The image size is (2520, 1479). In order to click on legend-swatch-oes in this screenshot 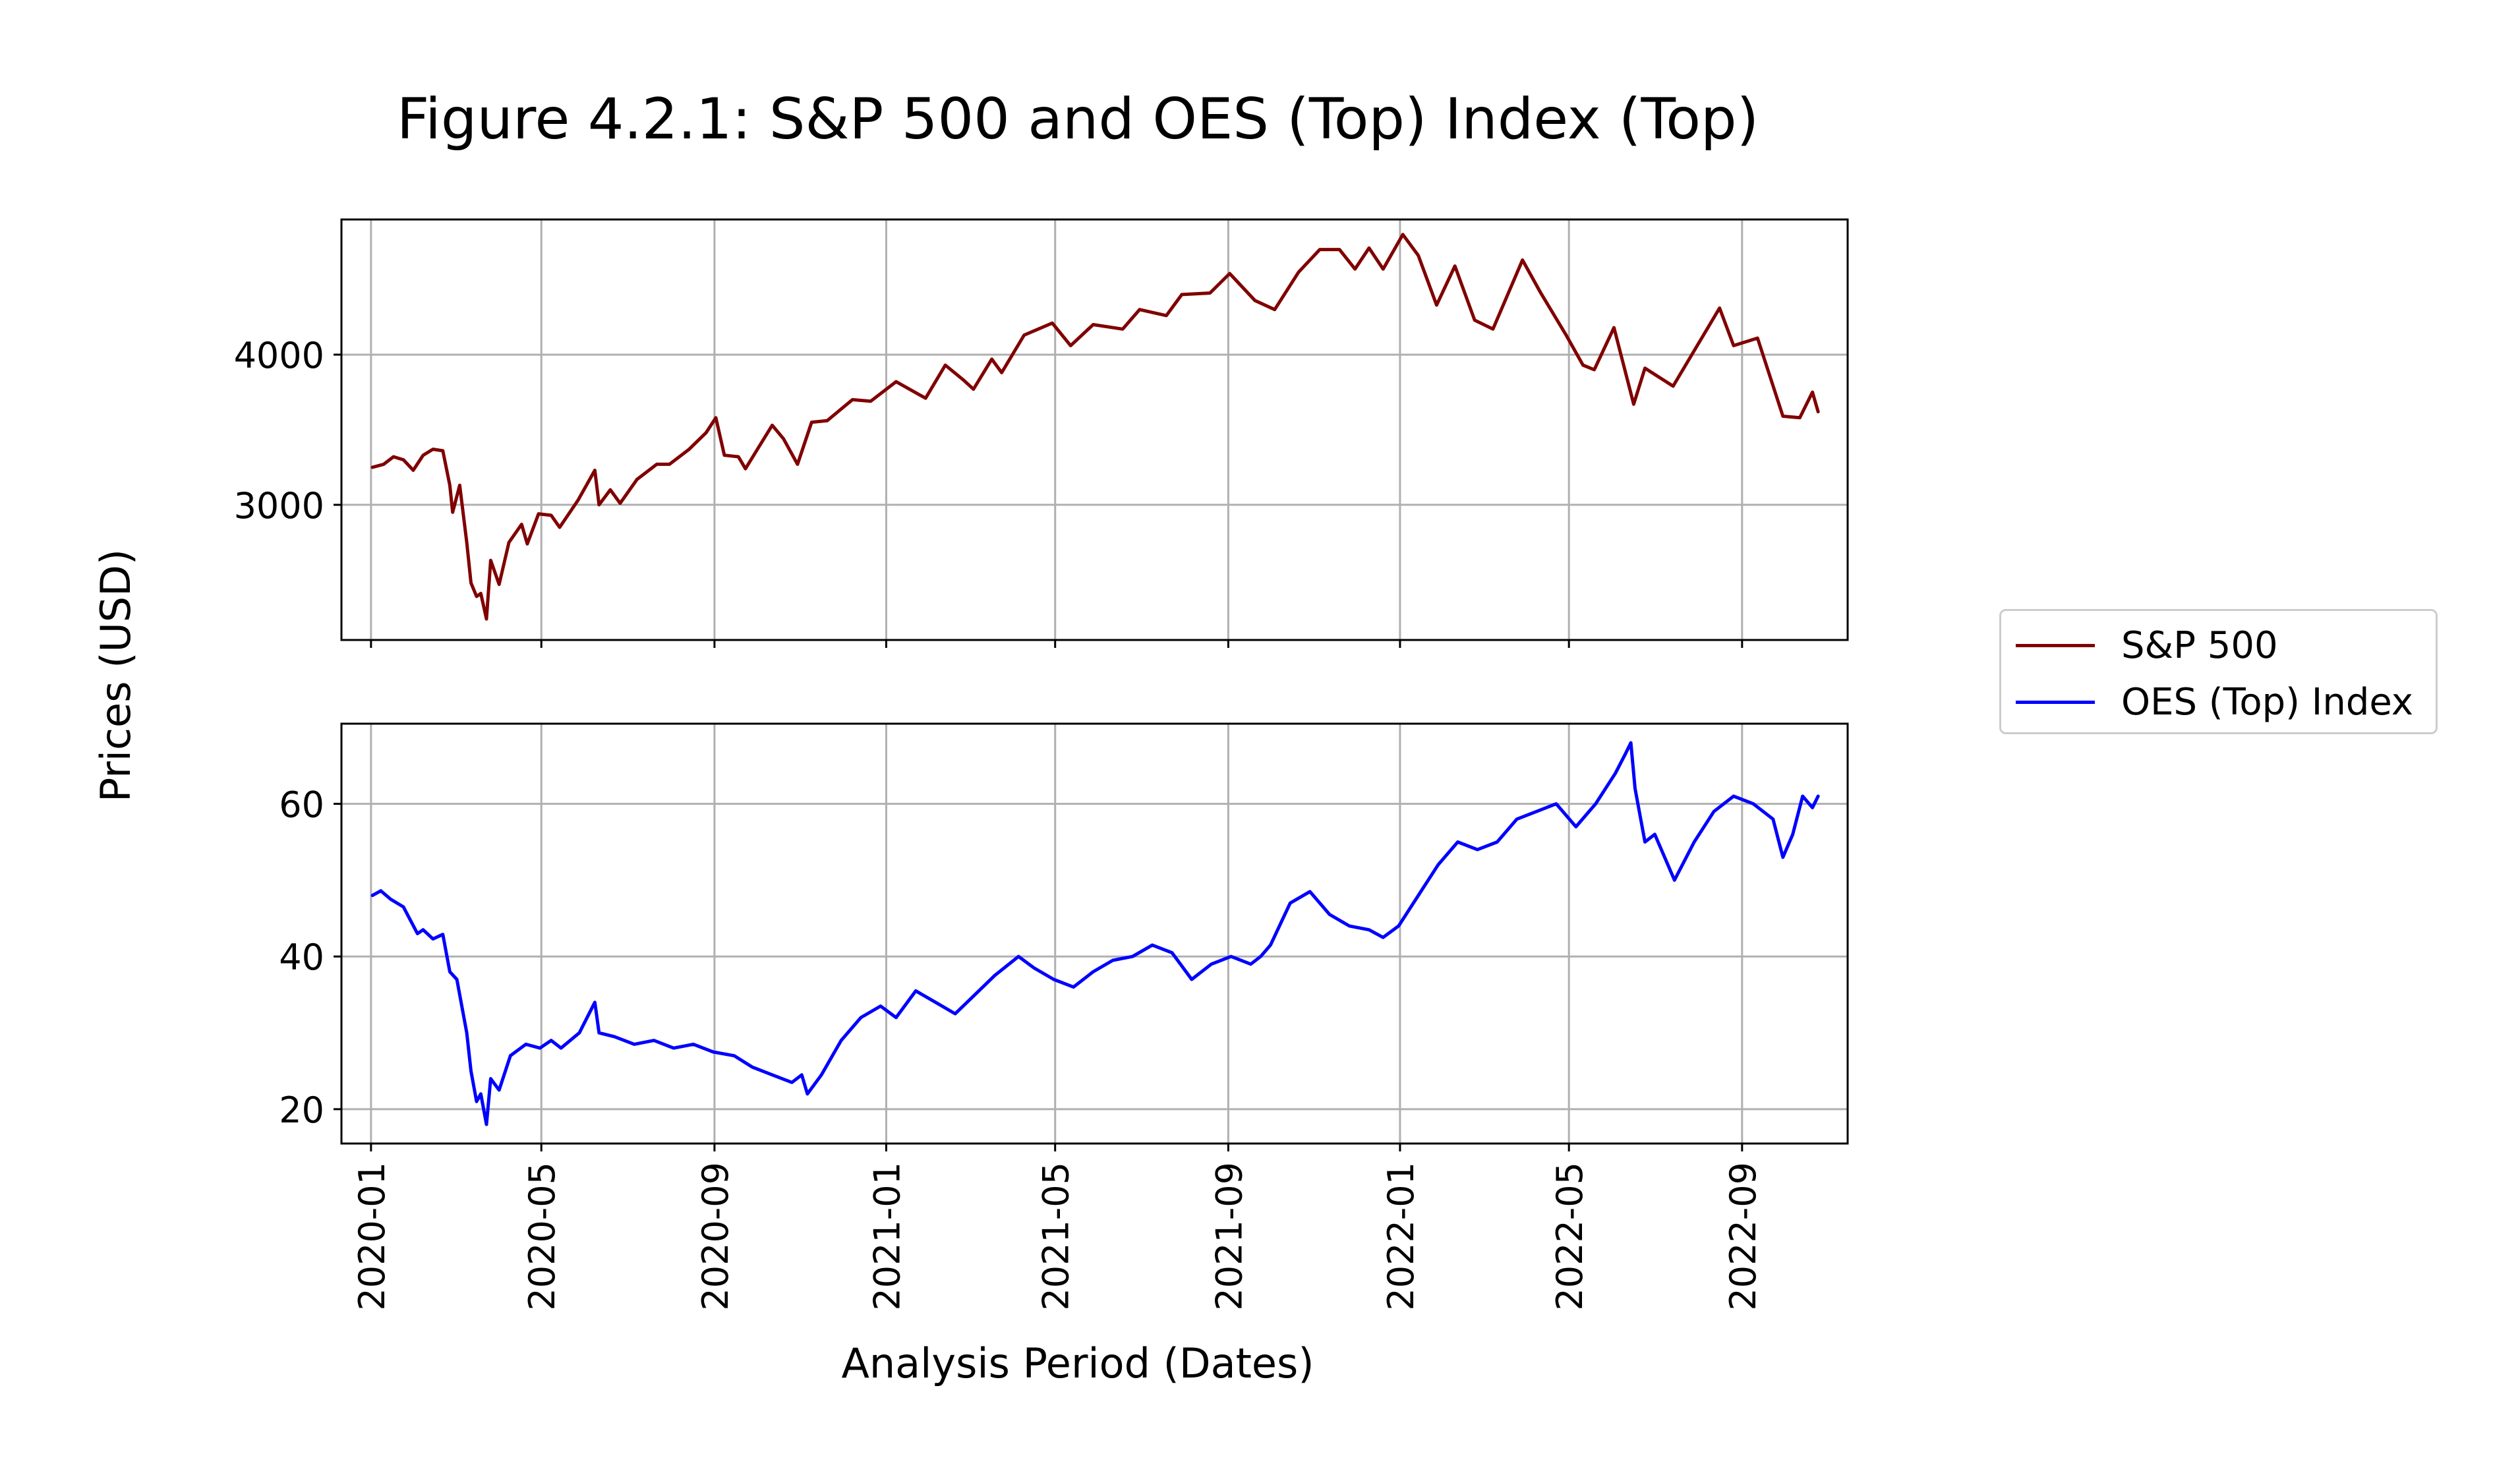, I will do `click(2055, 702)`.